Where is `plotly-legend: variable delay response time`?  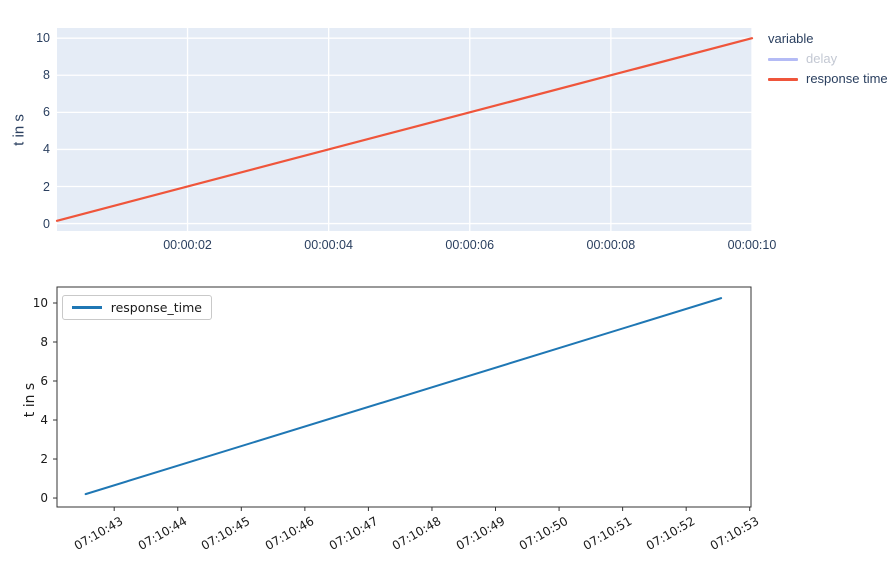
plotly-legend: variable delay response time is located at coordinates (828, 59).